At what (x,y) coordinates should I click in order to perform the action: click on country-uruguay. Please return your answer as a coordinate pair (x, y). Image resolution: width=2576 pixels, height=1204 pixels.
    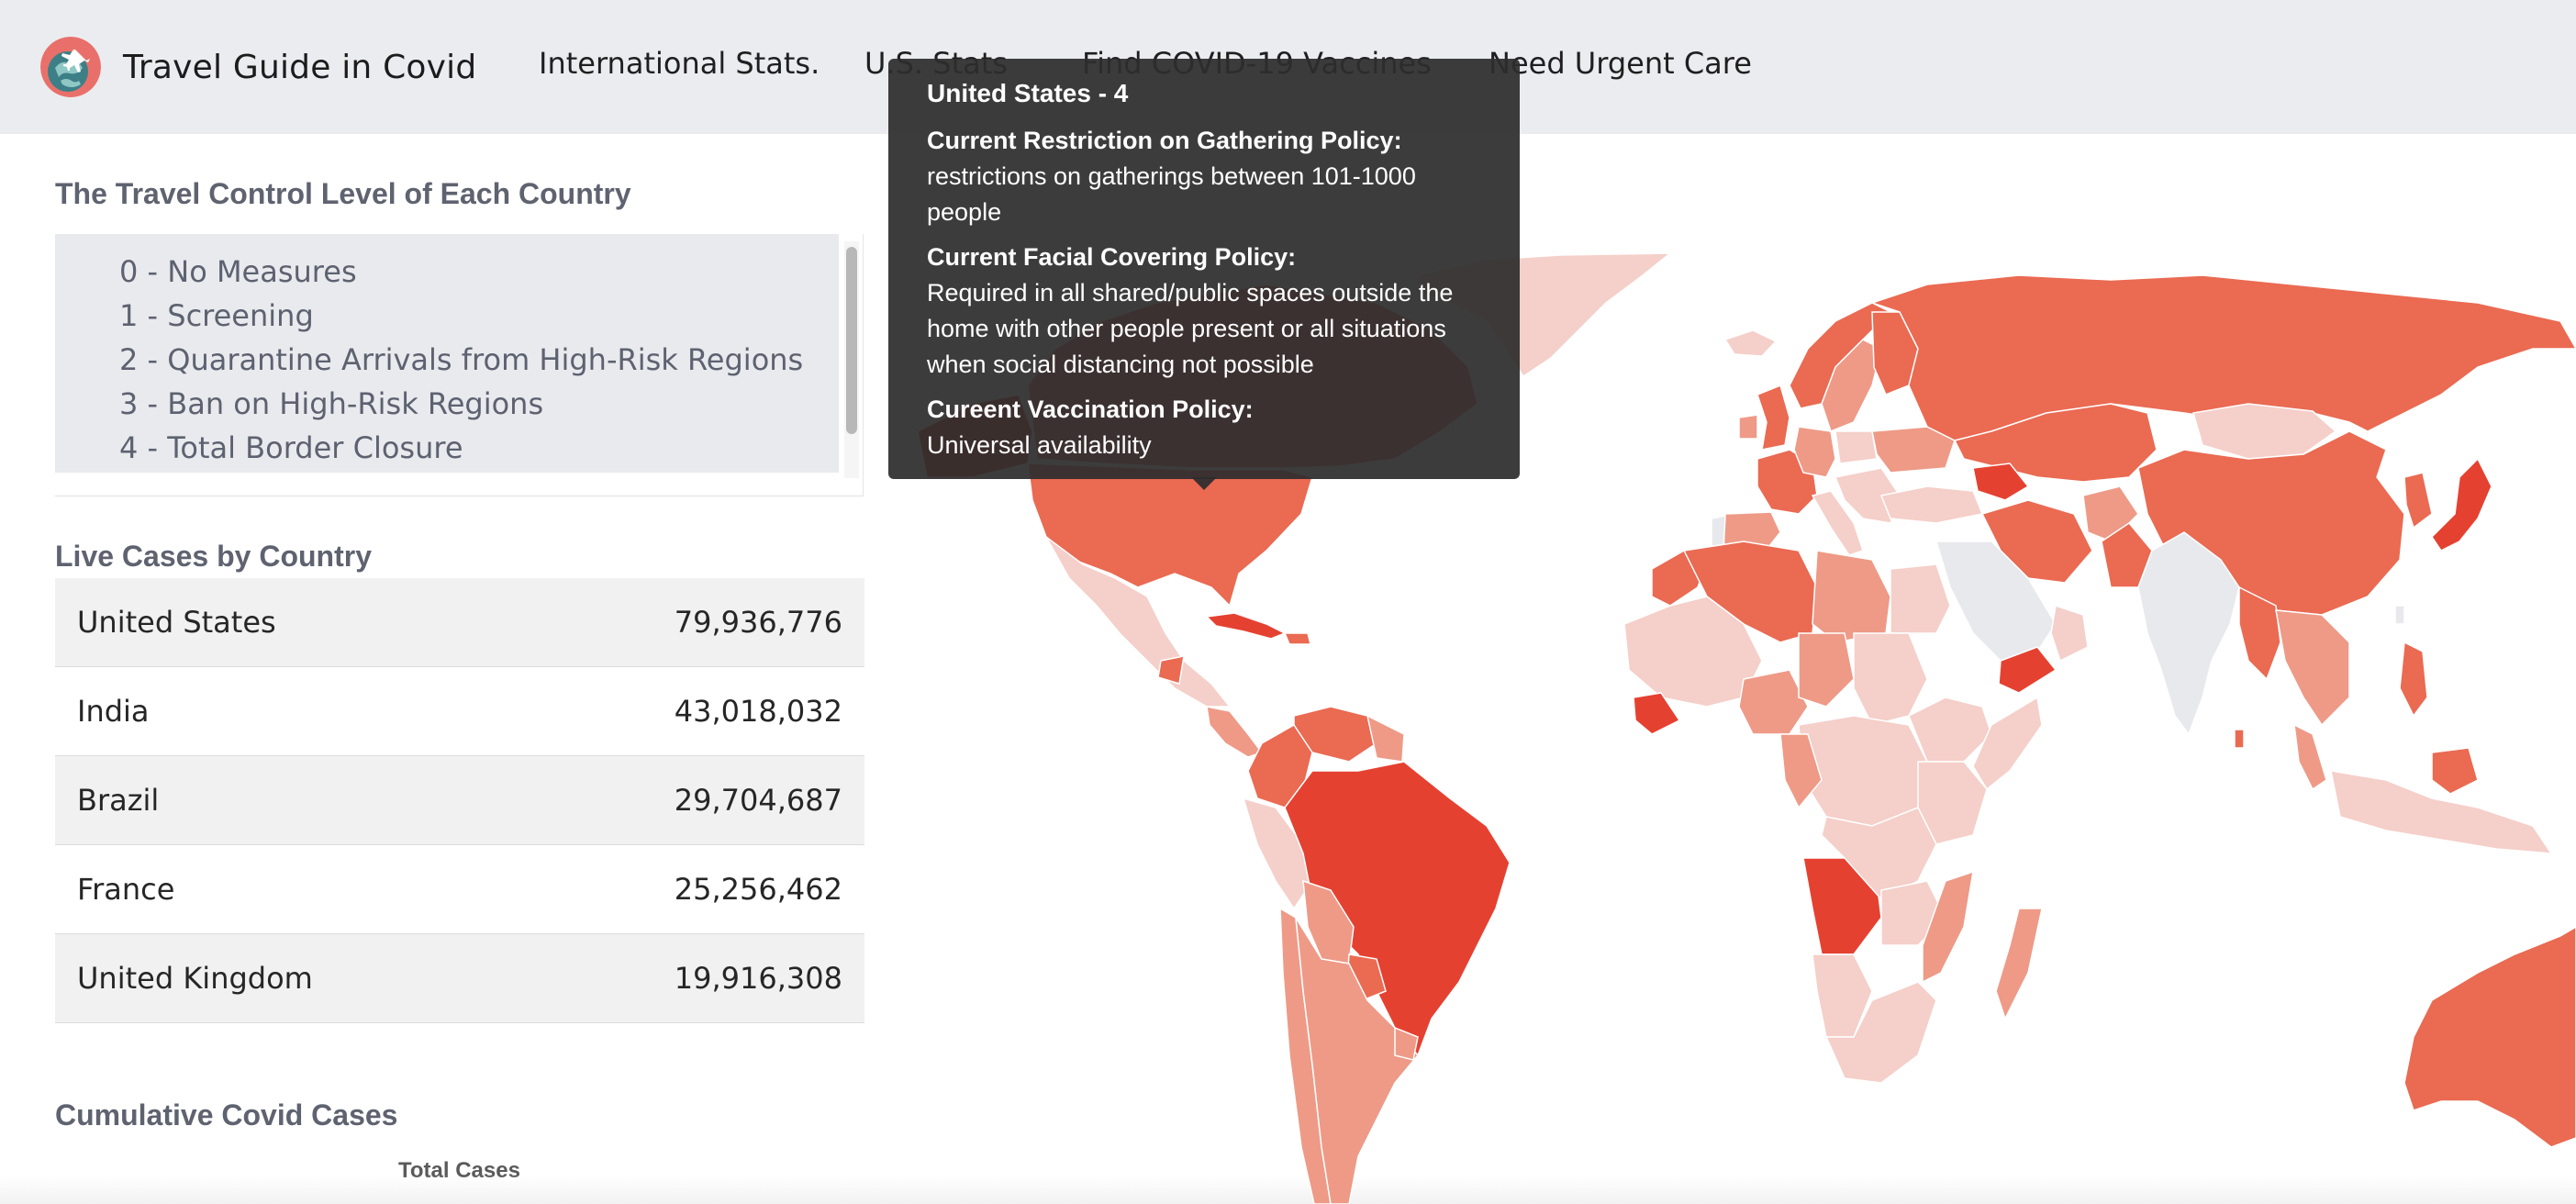
    Looking at the image, I should click on (1406, 1043).